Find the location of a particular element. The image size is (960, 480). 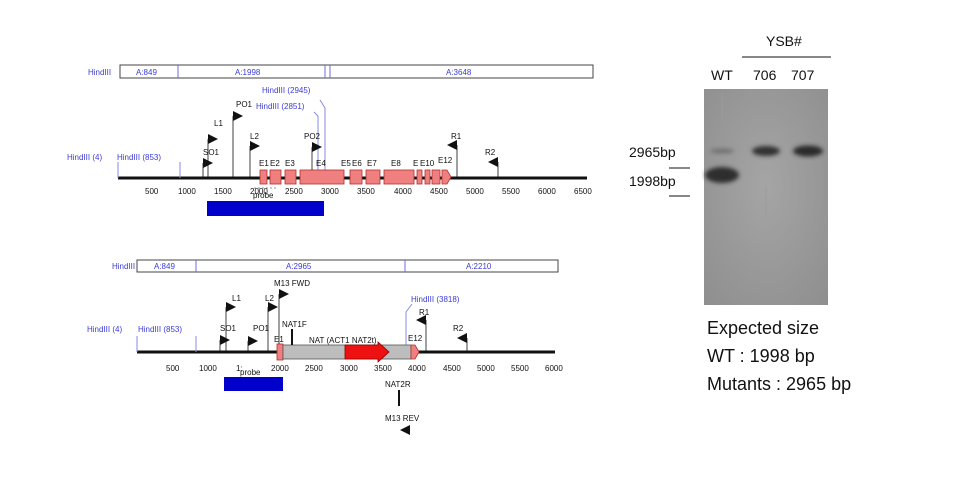

fragment-label: A:849 is located at coordinates (164, 266).